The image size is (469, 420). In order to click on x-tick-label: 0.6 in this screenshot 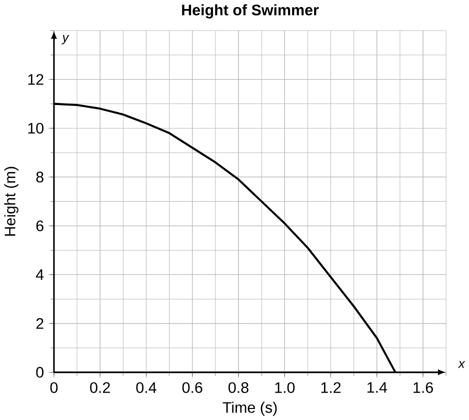, I will do `click(192, 387)`.